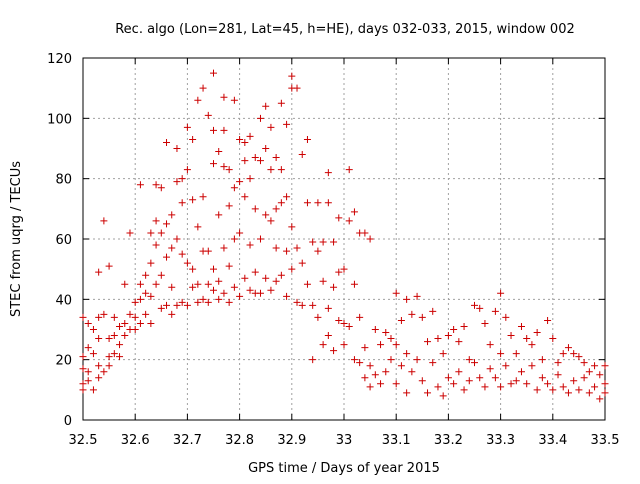 This screenshot has width=640, height=484. I want to click on x-tick-label: 32.8, so click(239, 440).